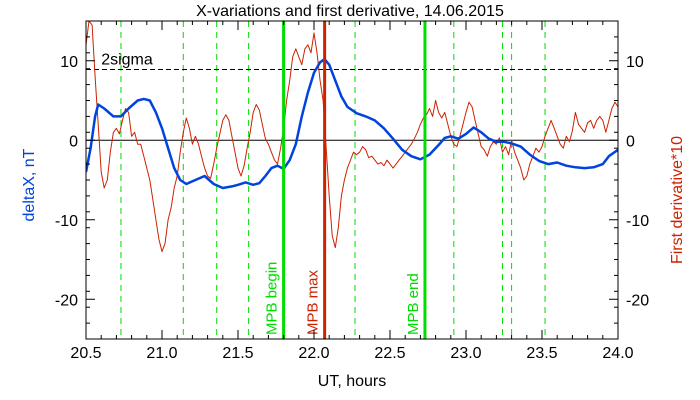  I want to click on x-tick-label: 23.5, so click(541, 353).